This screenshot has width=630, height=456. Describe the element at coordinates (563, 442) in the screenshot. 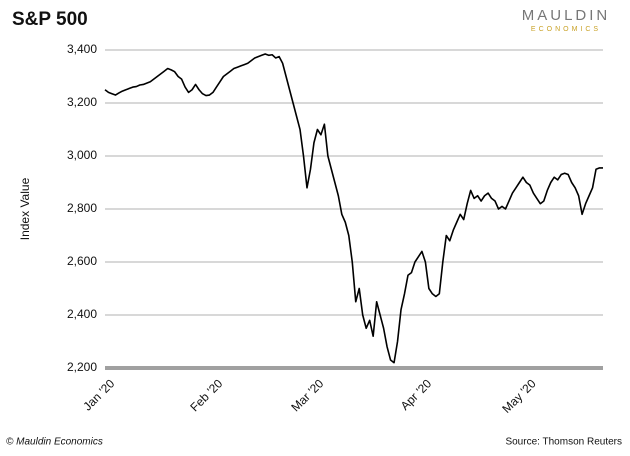

I see `footer-right: Source: Thomson Reuters` at that location.